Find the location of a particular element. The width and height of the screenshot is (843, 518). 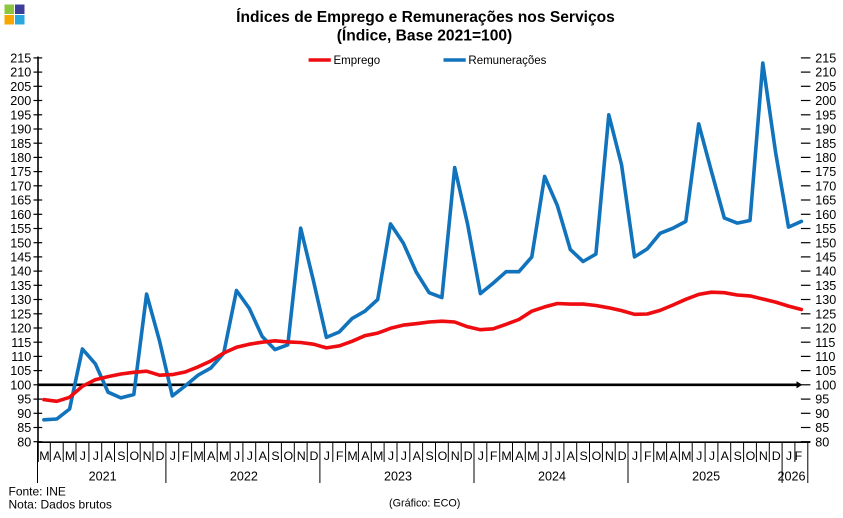

svg-text: 205 is located at coordinates (825, 87).